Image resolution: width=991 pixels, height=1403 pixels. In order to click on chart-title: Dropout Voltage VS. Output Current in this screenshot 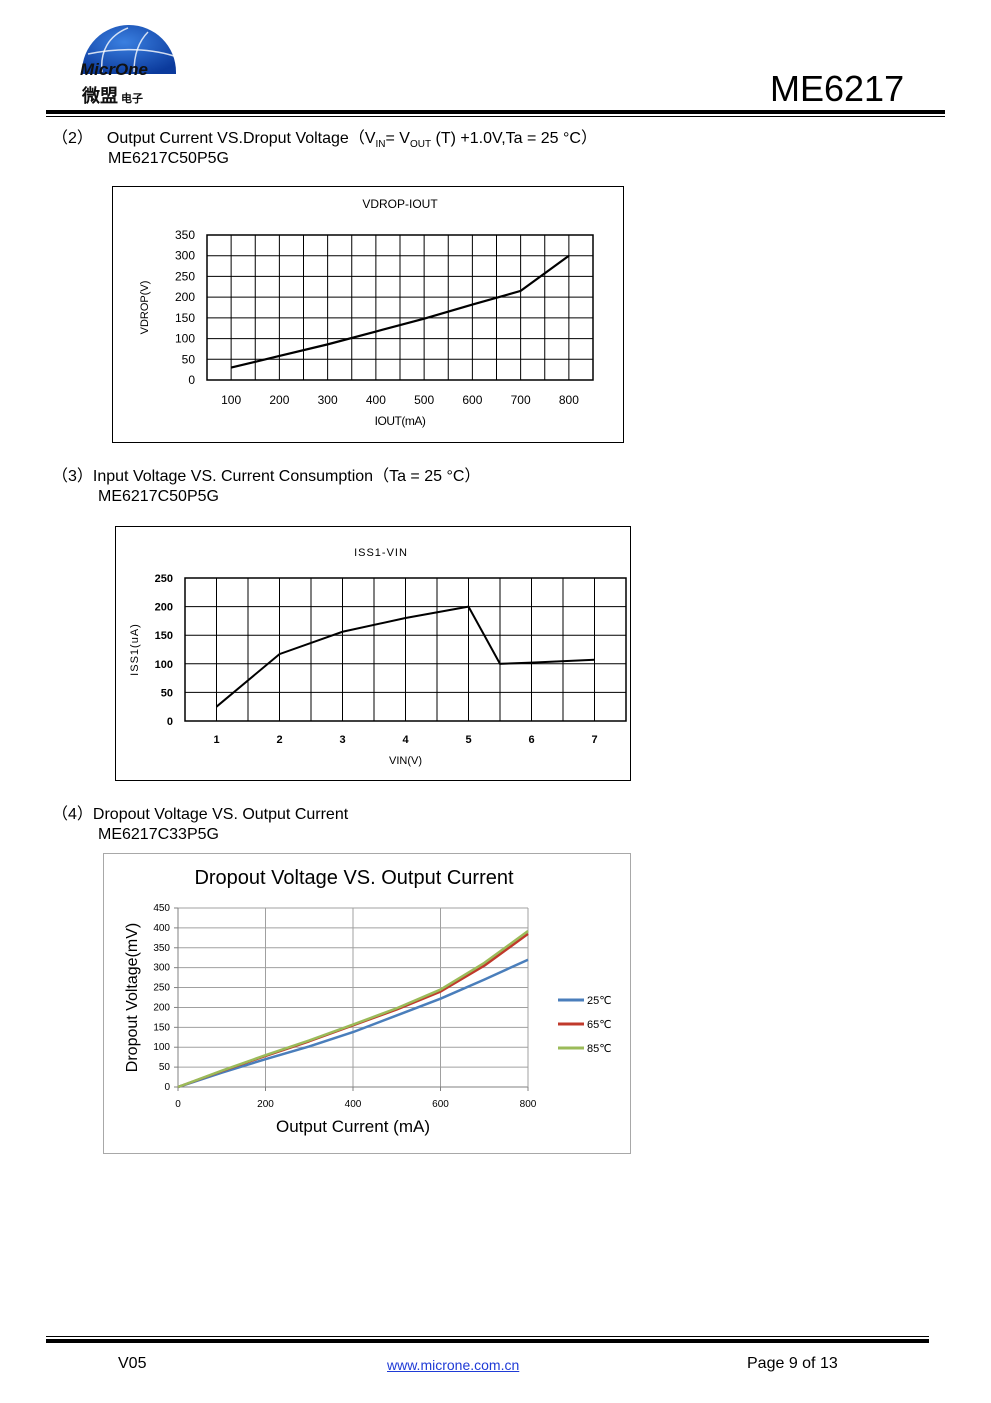, I will do `click(354, 878)`.